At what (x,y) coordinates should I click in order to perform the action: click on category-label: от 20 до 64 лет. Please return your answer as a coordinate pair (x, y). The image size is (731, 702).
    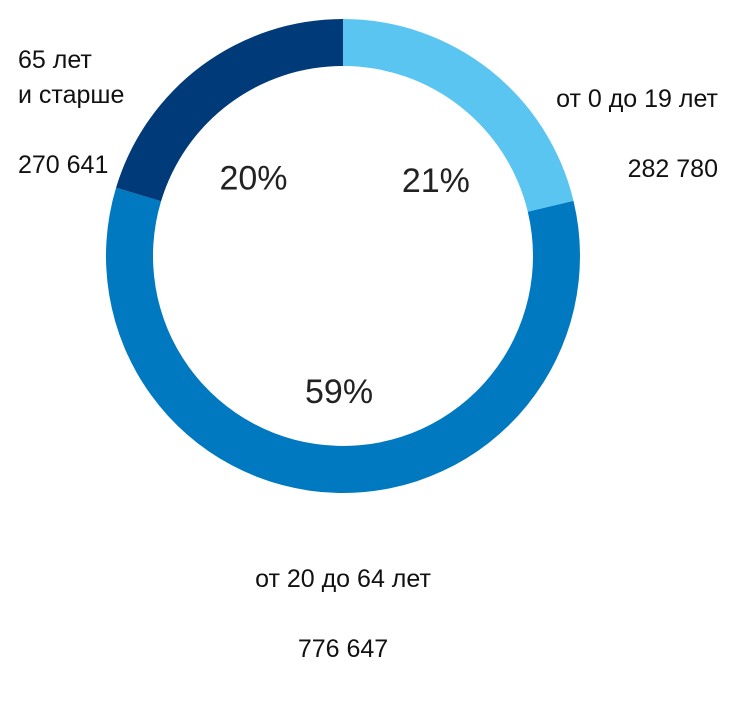
    Looking at the image, I should click on (343, 579).